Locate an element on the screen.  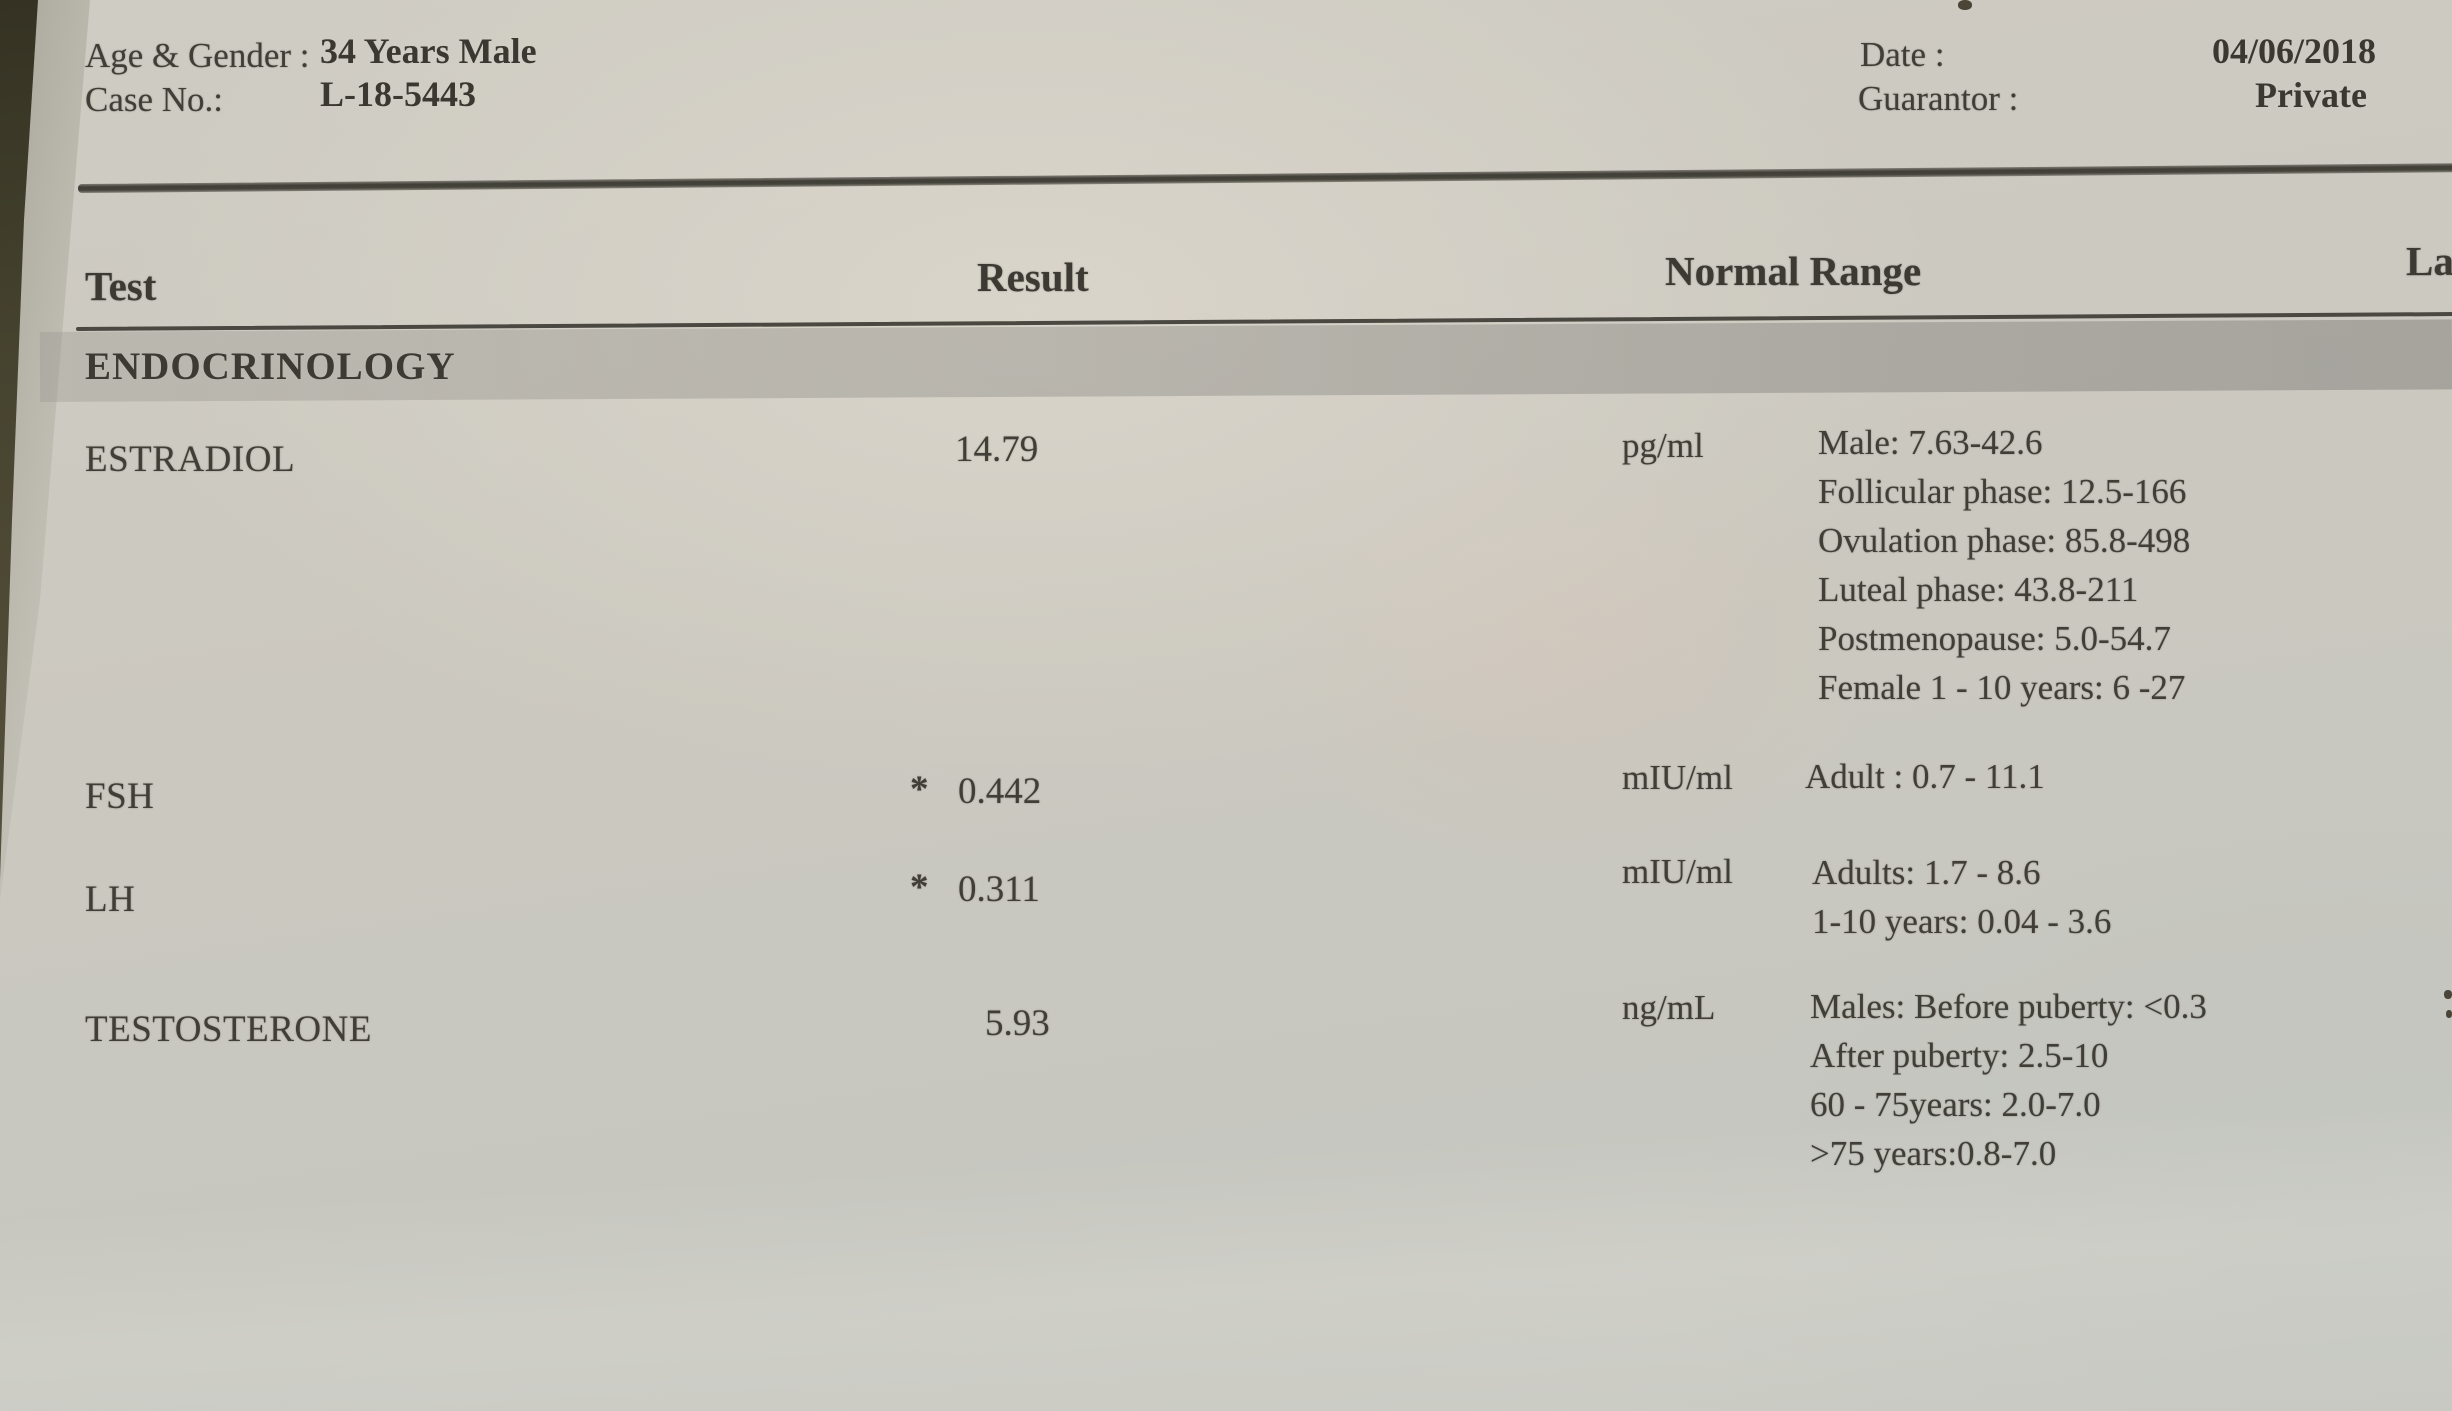
case-no-value: L-18-5443 is located at coordinates (398, 94).